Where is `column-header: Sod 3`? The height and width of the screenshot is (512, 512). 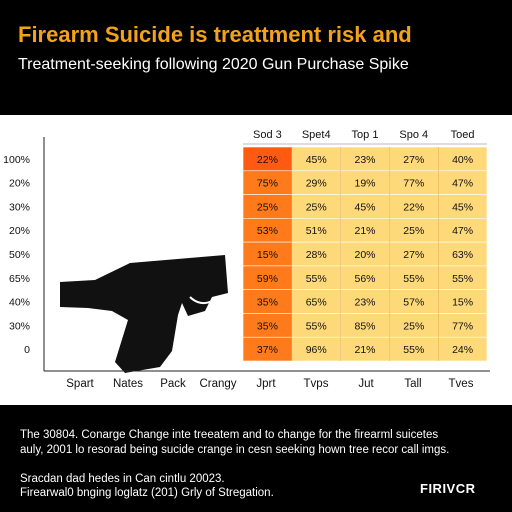
column-header: Sod 3 is located at coordinates (267, 135).